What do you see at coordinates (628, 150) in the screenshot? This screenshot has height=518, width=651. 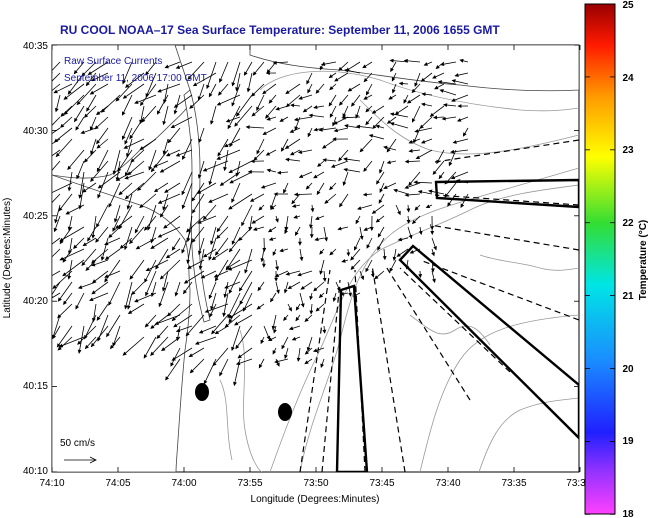 I see `colorbar-tick-label: 23` at bounding box center [628, 150].